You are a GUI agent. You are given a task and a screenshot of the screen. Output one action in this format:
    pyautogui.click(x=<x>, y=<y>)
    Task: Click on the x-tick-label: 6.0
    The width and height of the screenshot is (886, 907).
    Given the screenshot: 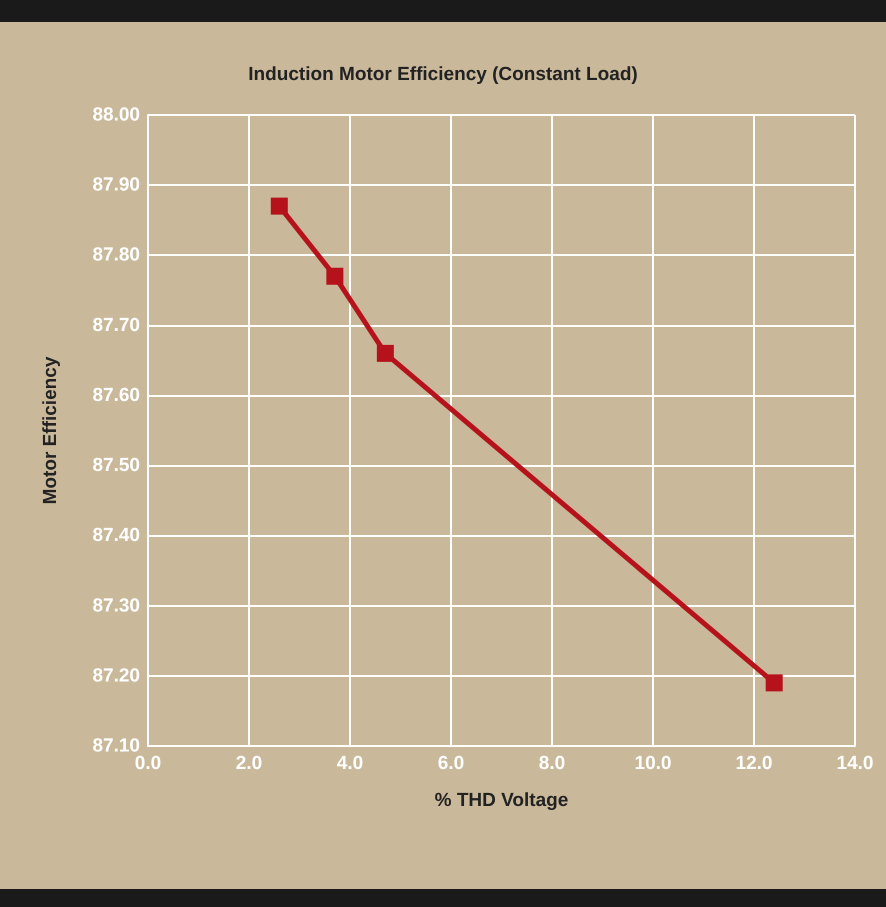 What is the action you would take?
    pyautogui.click(x=451, y=763)
    